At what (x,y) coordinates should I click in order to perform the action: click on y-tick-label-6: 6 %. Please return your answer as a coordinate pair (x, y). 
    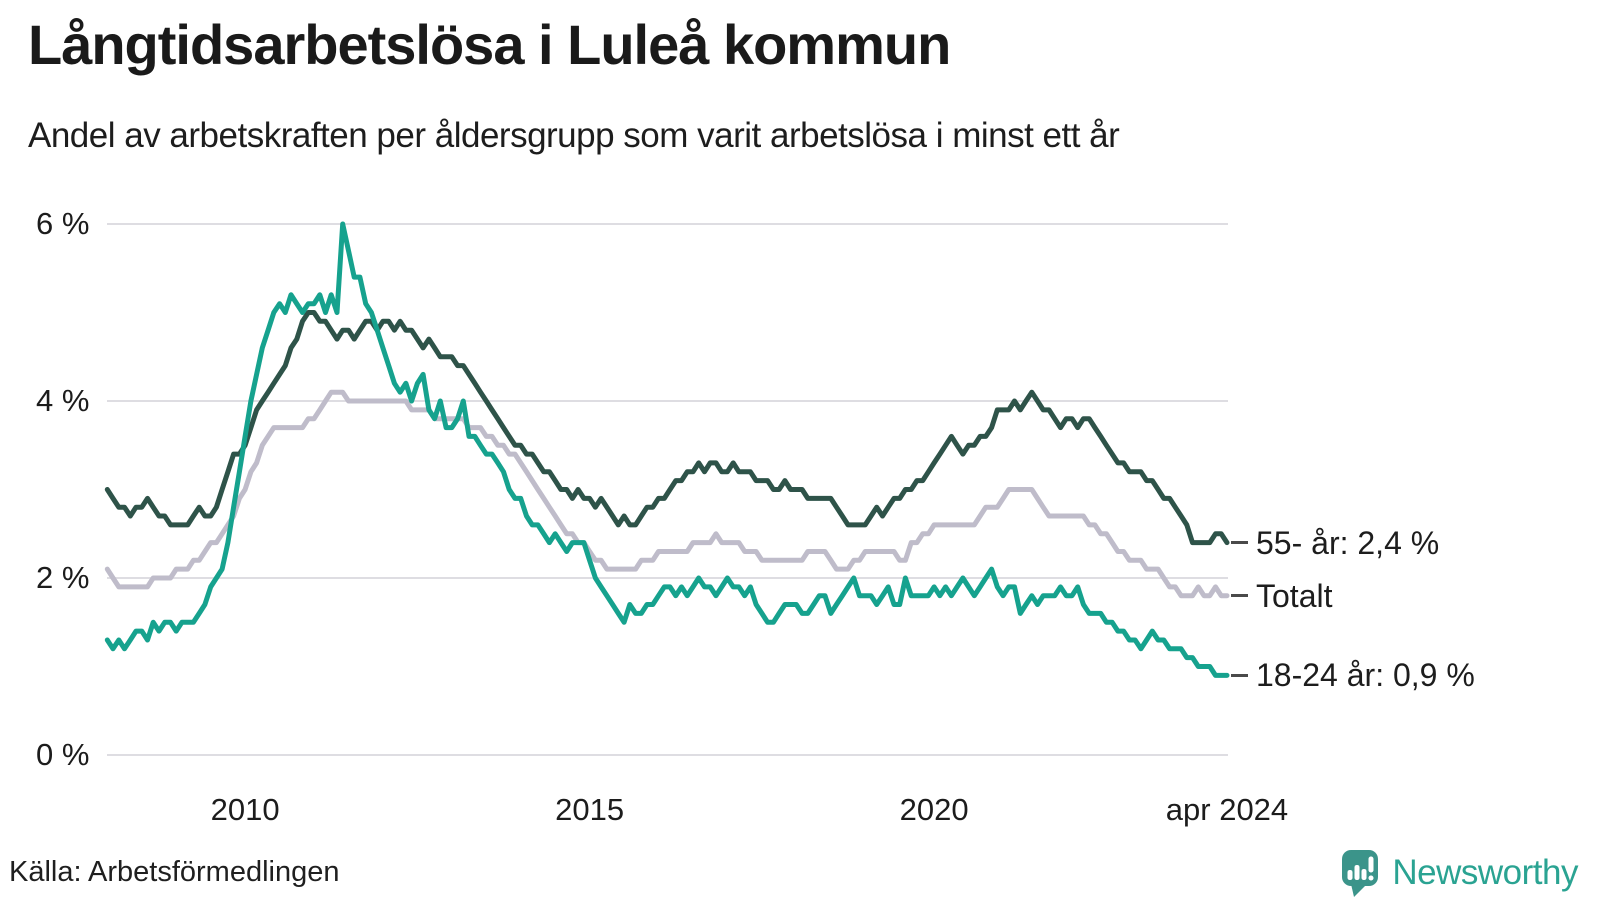
    Looking at the image, I should click on (63, 223).